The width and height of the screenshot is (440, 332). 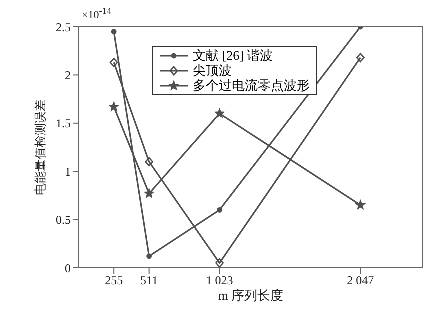 I want to click on y-axis-title: 电能量值检测误差, so click(x=40, y=148).